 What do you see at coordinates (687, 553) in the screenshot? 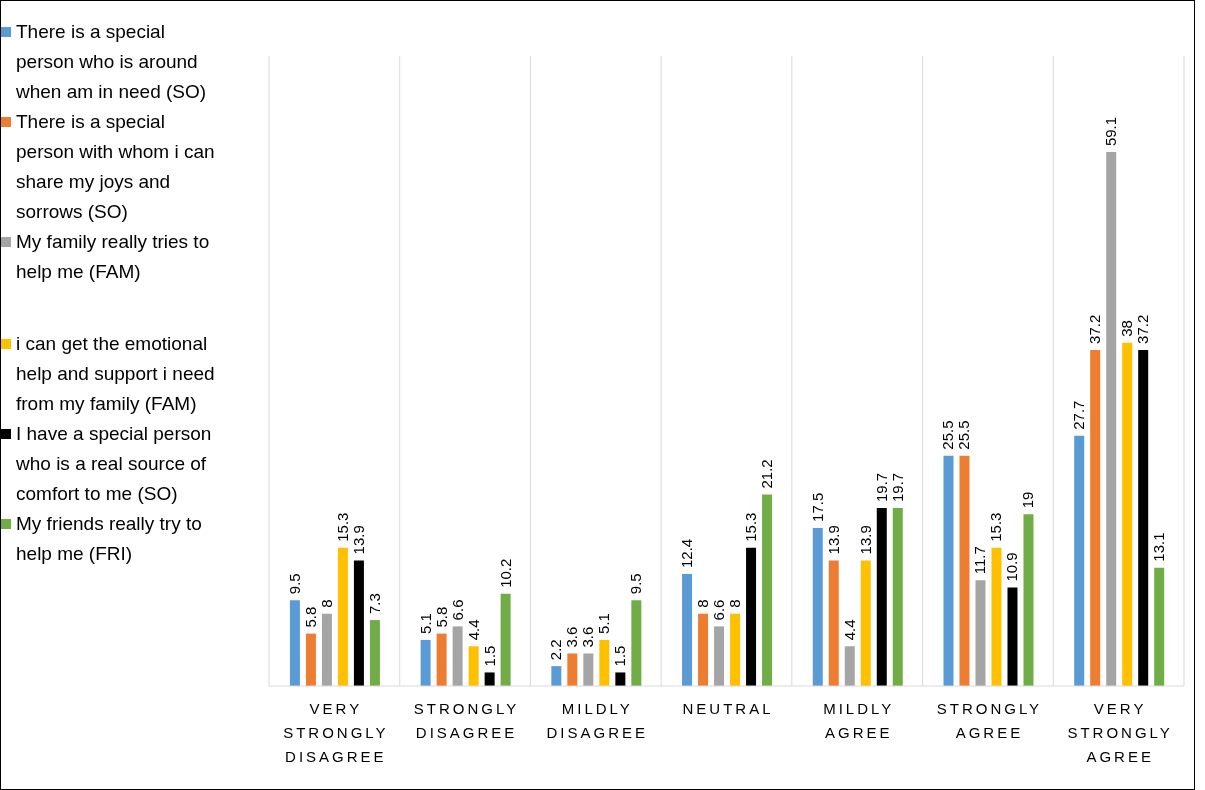
I see `data-label: 12.4` at bounding box center [687, 553].